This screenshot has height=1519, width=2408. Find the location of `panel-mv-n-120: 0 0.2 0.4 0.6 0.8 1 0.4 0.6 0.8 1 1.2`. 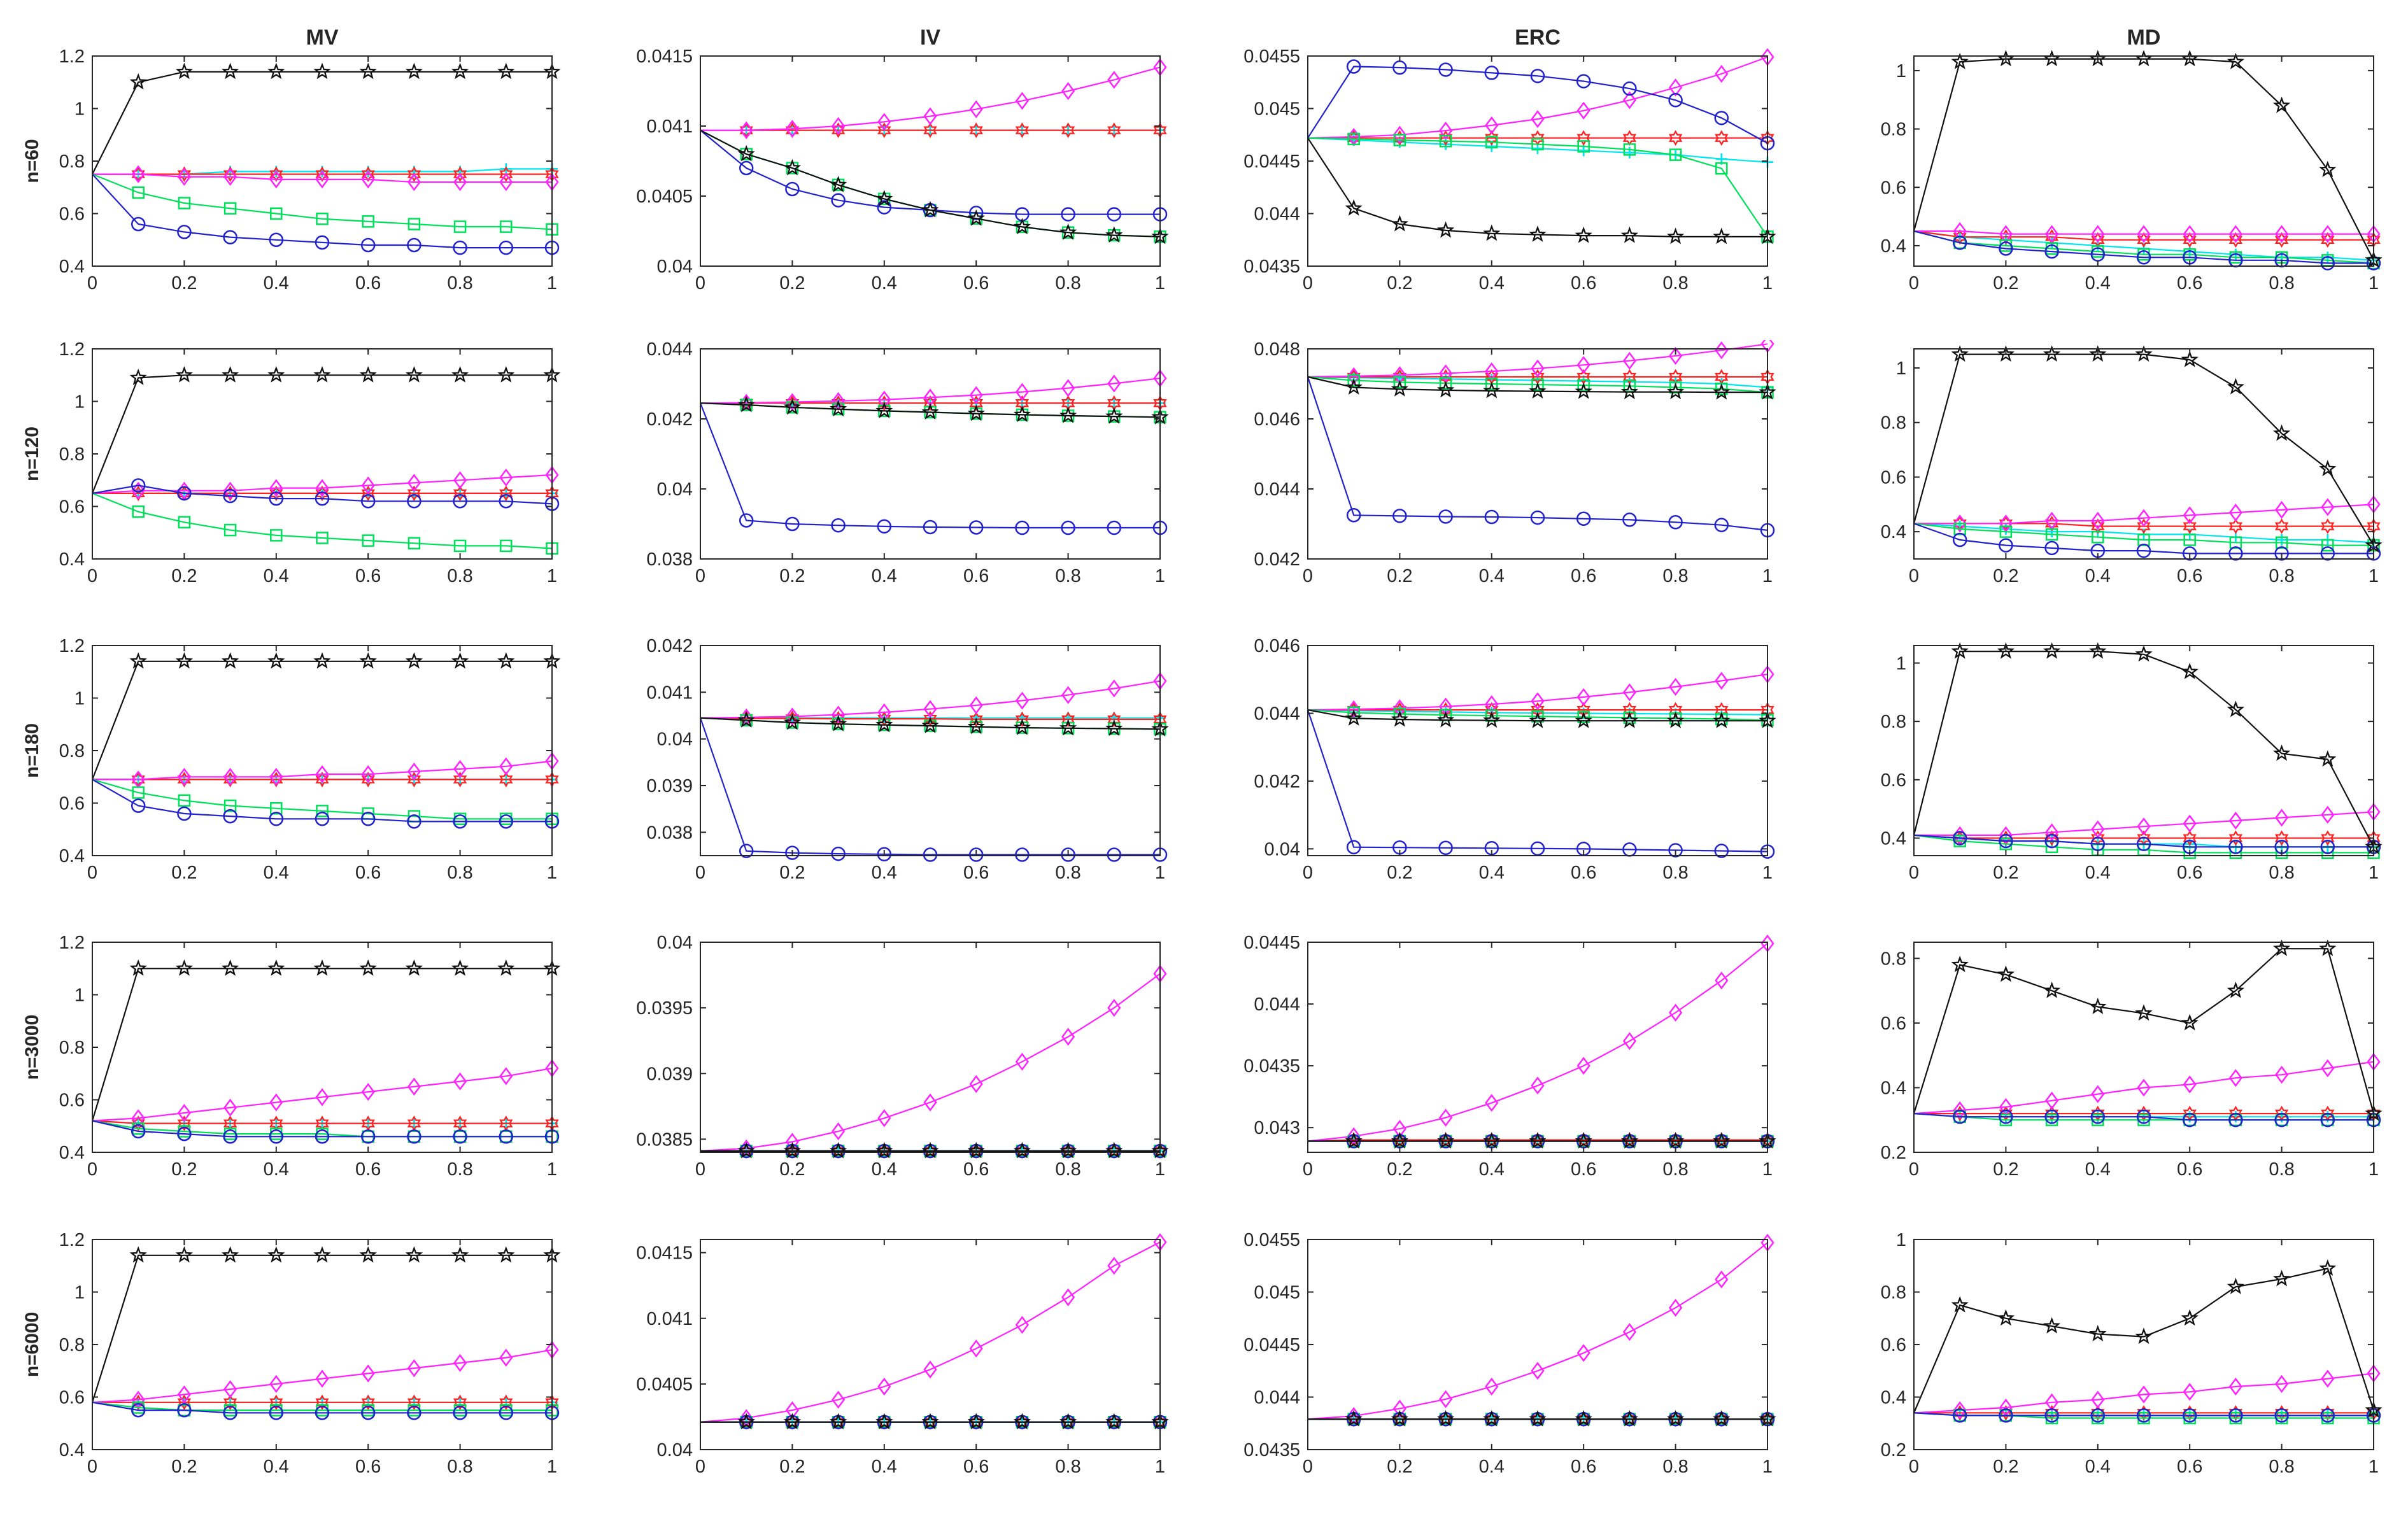

panel-mv-n-120: 0 0.2 0.4 0.6 0.8 1 0.4 0.6 0.8 1 1.2 is located at coordinates (310, 462).